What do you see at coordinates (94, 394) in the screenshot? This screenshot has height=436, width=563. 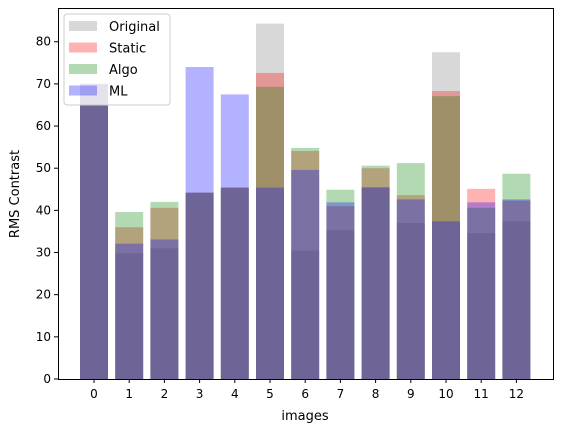 I see `x-tick-label: 0` at bounding box center [94, 394].